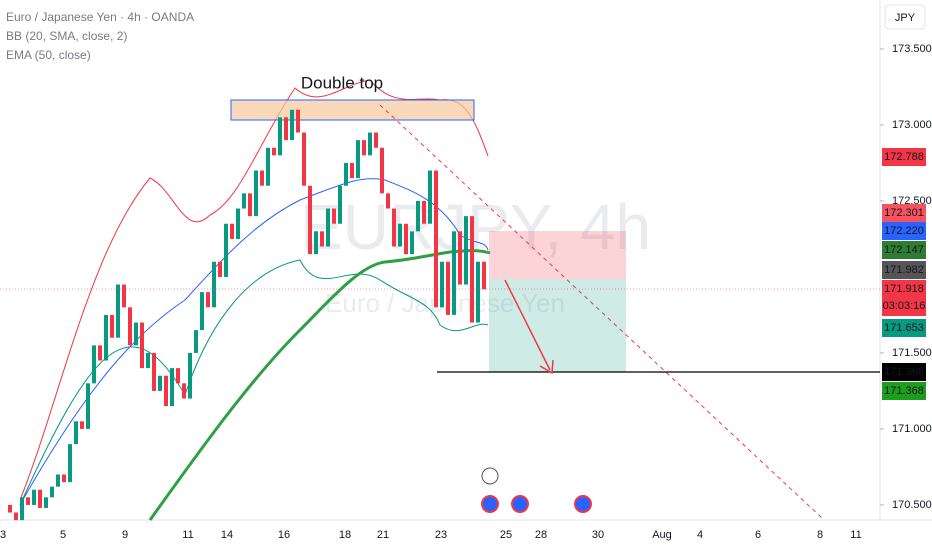 This screenshot has width=932, height=550. Describe the element at coordinates (904, 306) in the screenshot. I see `price-tag-timer: 03:03:16` at that location.